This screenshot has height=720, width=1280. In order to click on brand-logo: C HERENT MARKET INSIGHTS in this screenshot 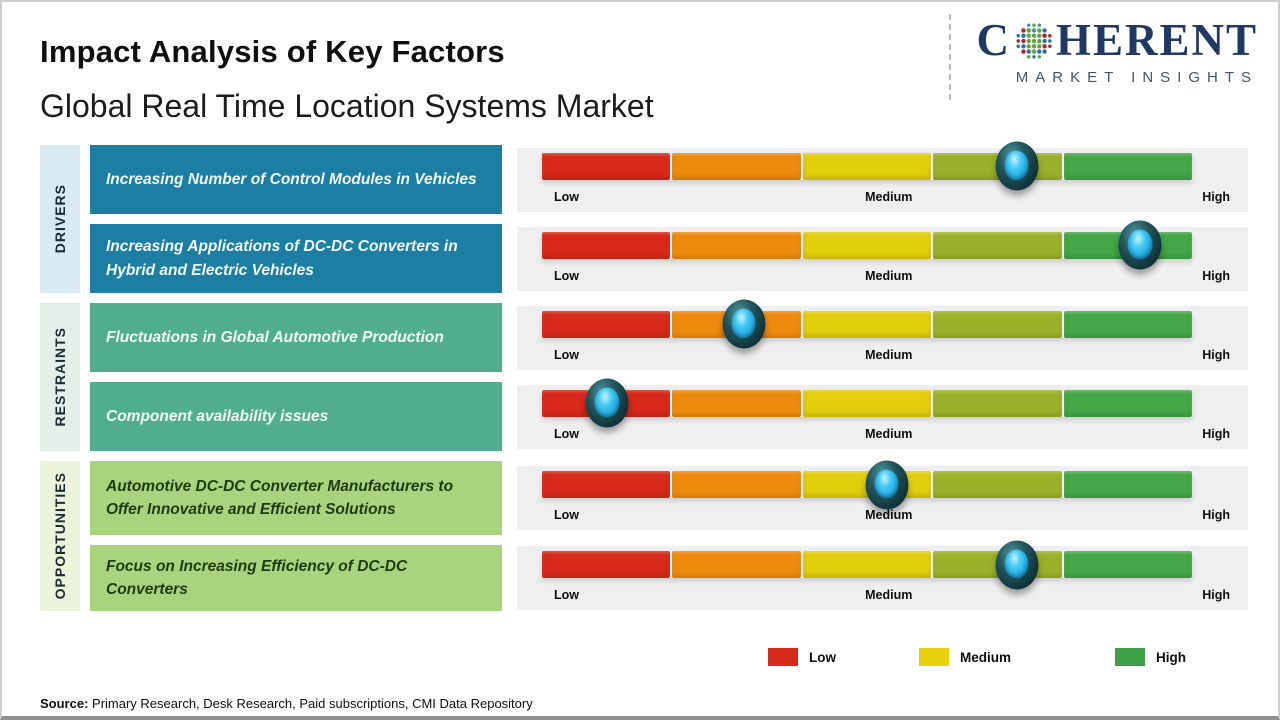, I will do `click(1117, 52)`.